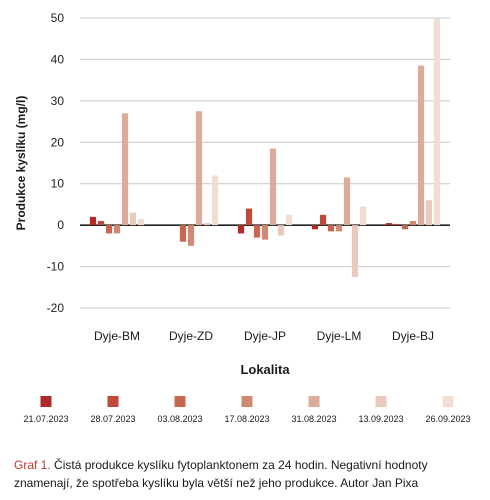 The image size is (490, 500). Describe the element at coordinates (112, 419) in the screenshot. I see `legend-label: 28.07.2023` at that location.